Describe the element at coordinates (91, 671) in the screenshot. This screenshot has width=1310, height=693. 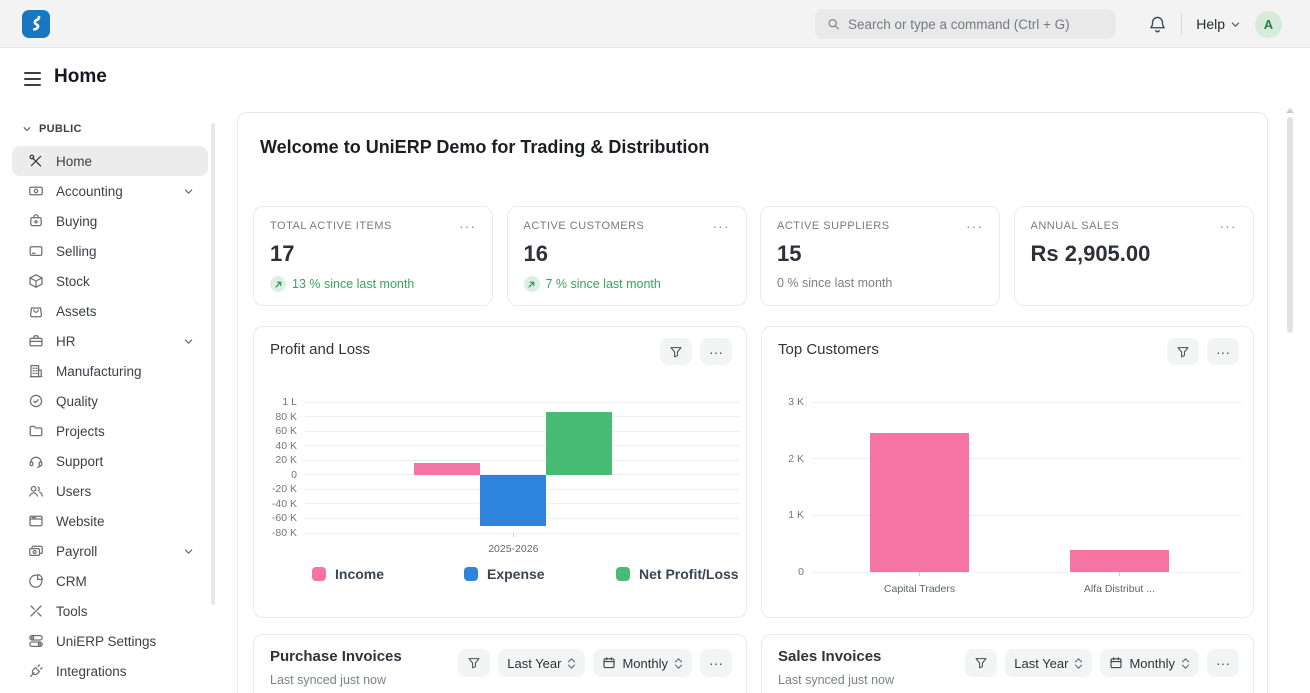
I see `sidebar-item-label: Integrations` at that location.